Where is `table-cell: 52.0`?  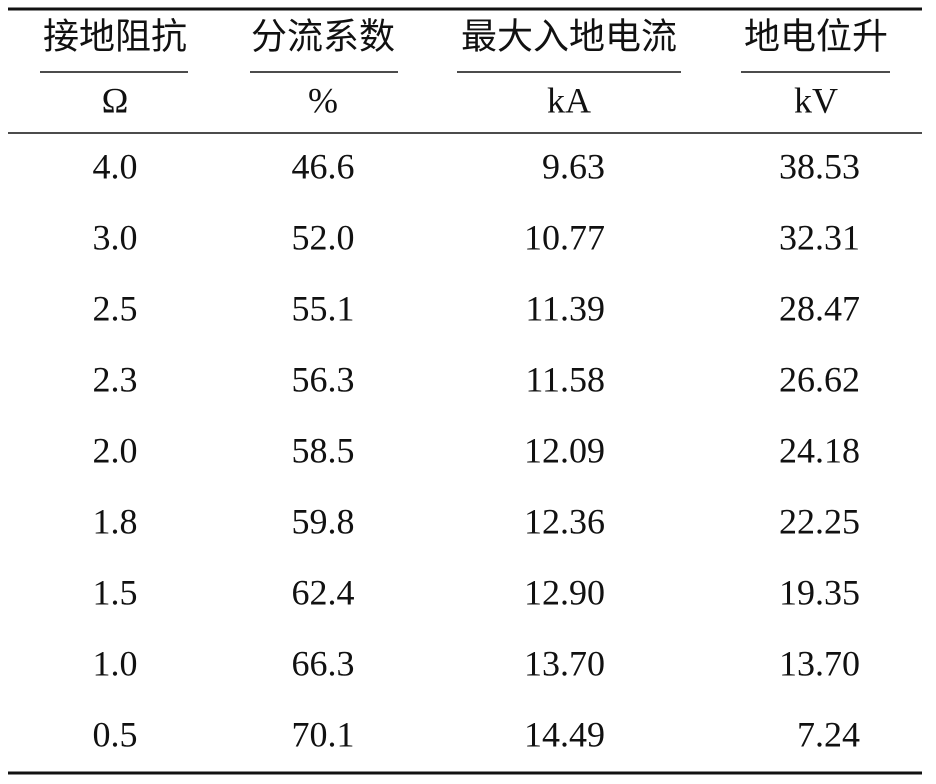
table-cell: 52.0 is located at coordinates (323, 237).